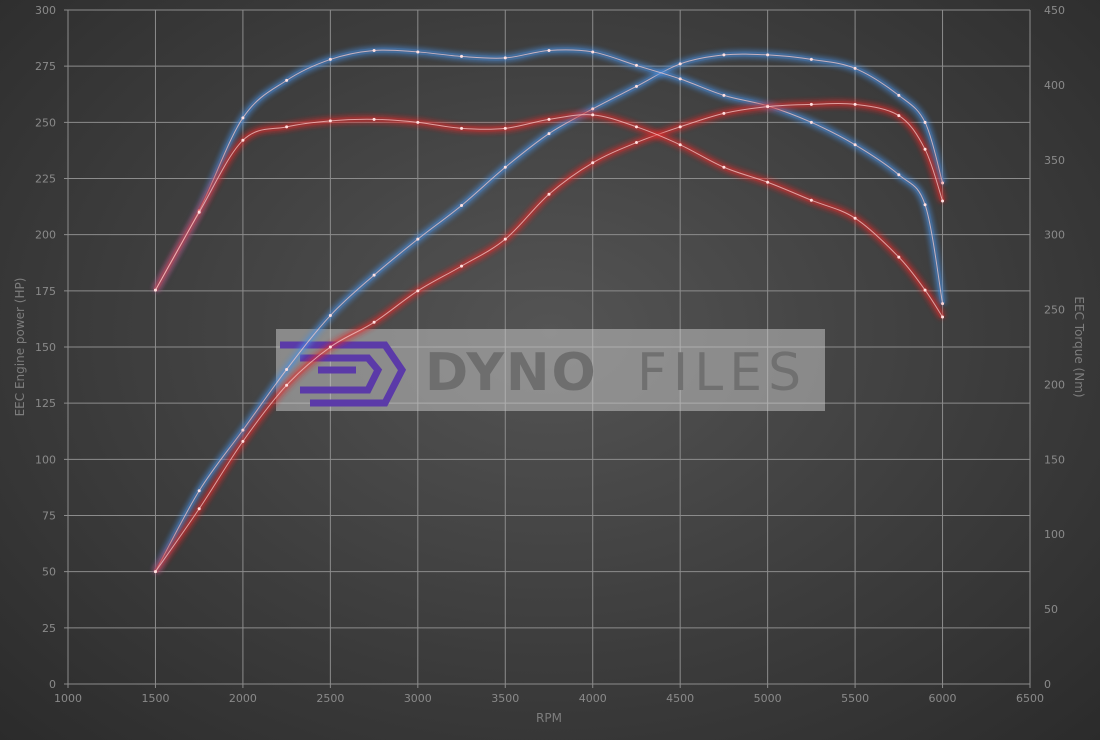 This screenshot has width=1100, height=740. What do you see at coordinates (1054, 85) in the screenshot?
I see `y2-tick-label: 400` at bounding box center [1054, 85].